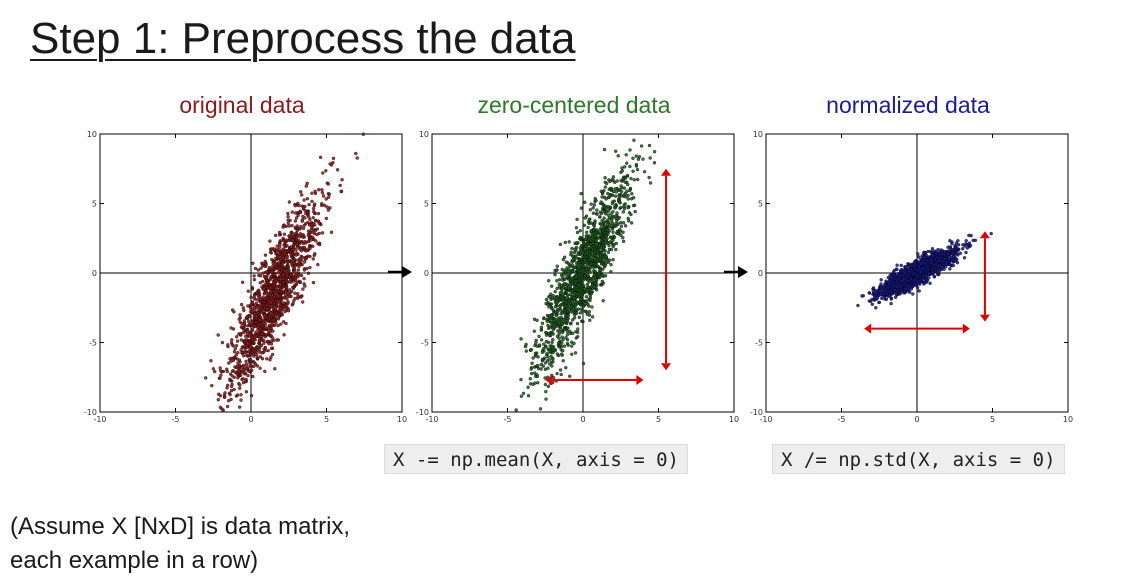 Image resolution: width=1146 pixels, height=582 pixels. Describe the element at coordinates (1068, 419) in the screenshot. I see `x-tick-label: 10` at that location.